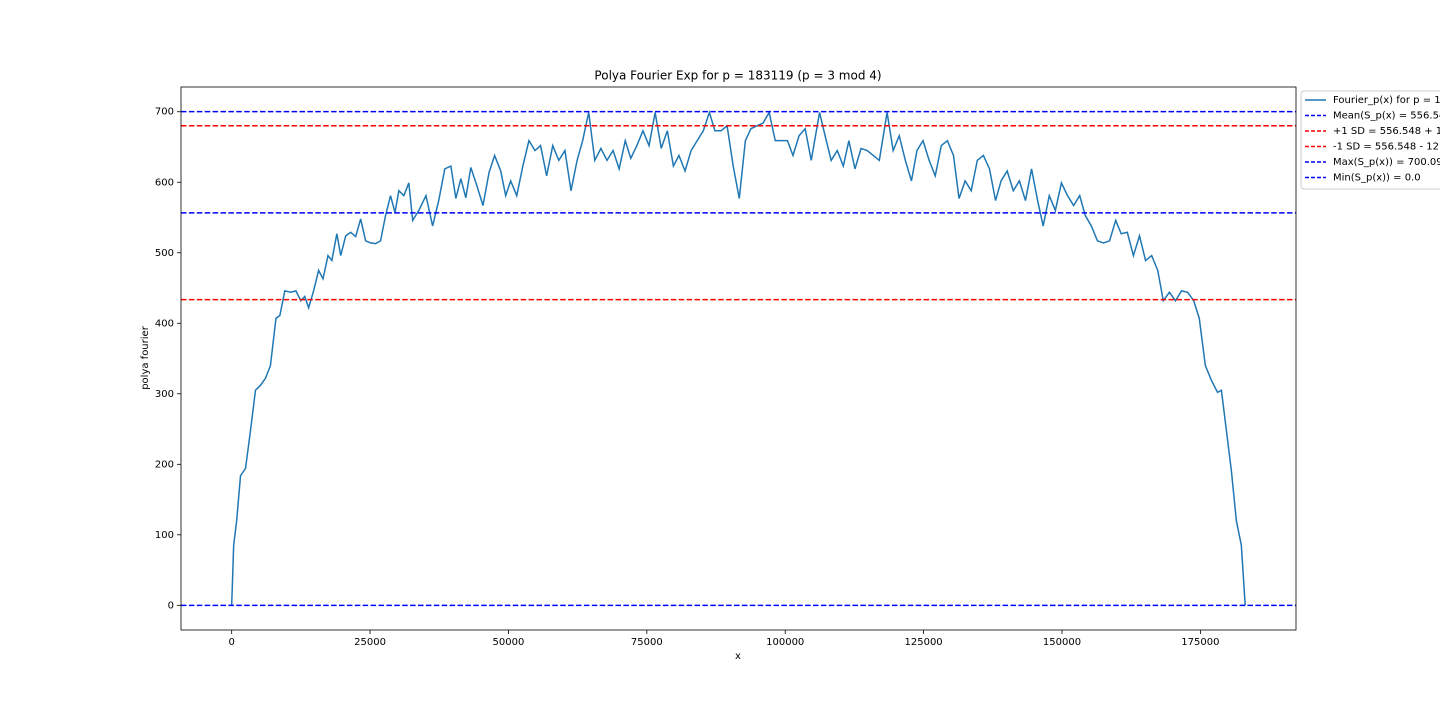  I want to click on legend-label: Fourier_p(x) for p = 1, so click(1386, 100).